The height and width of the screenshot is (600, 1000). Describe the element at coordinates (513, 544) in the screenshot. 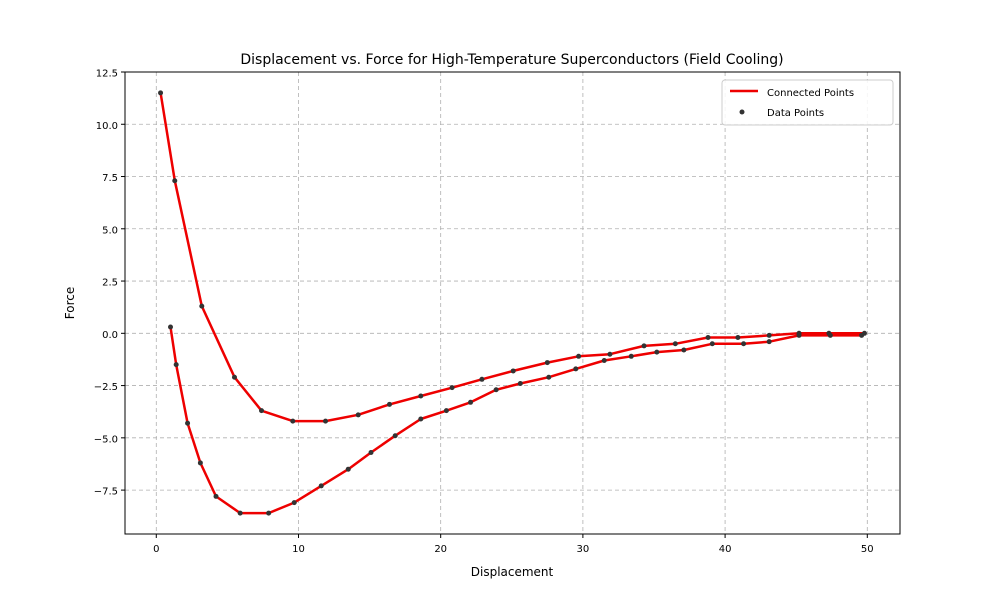

I see `x-axis: 0 10 20 30 40 50` at that location.